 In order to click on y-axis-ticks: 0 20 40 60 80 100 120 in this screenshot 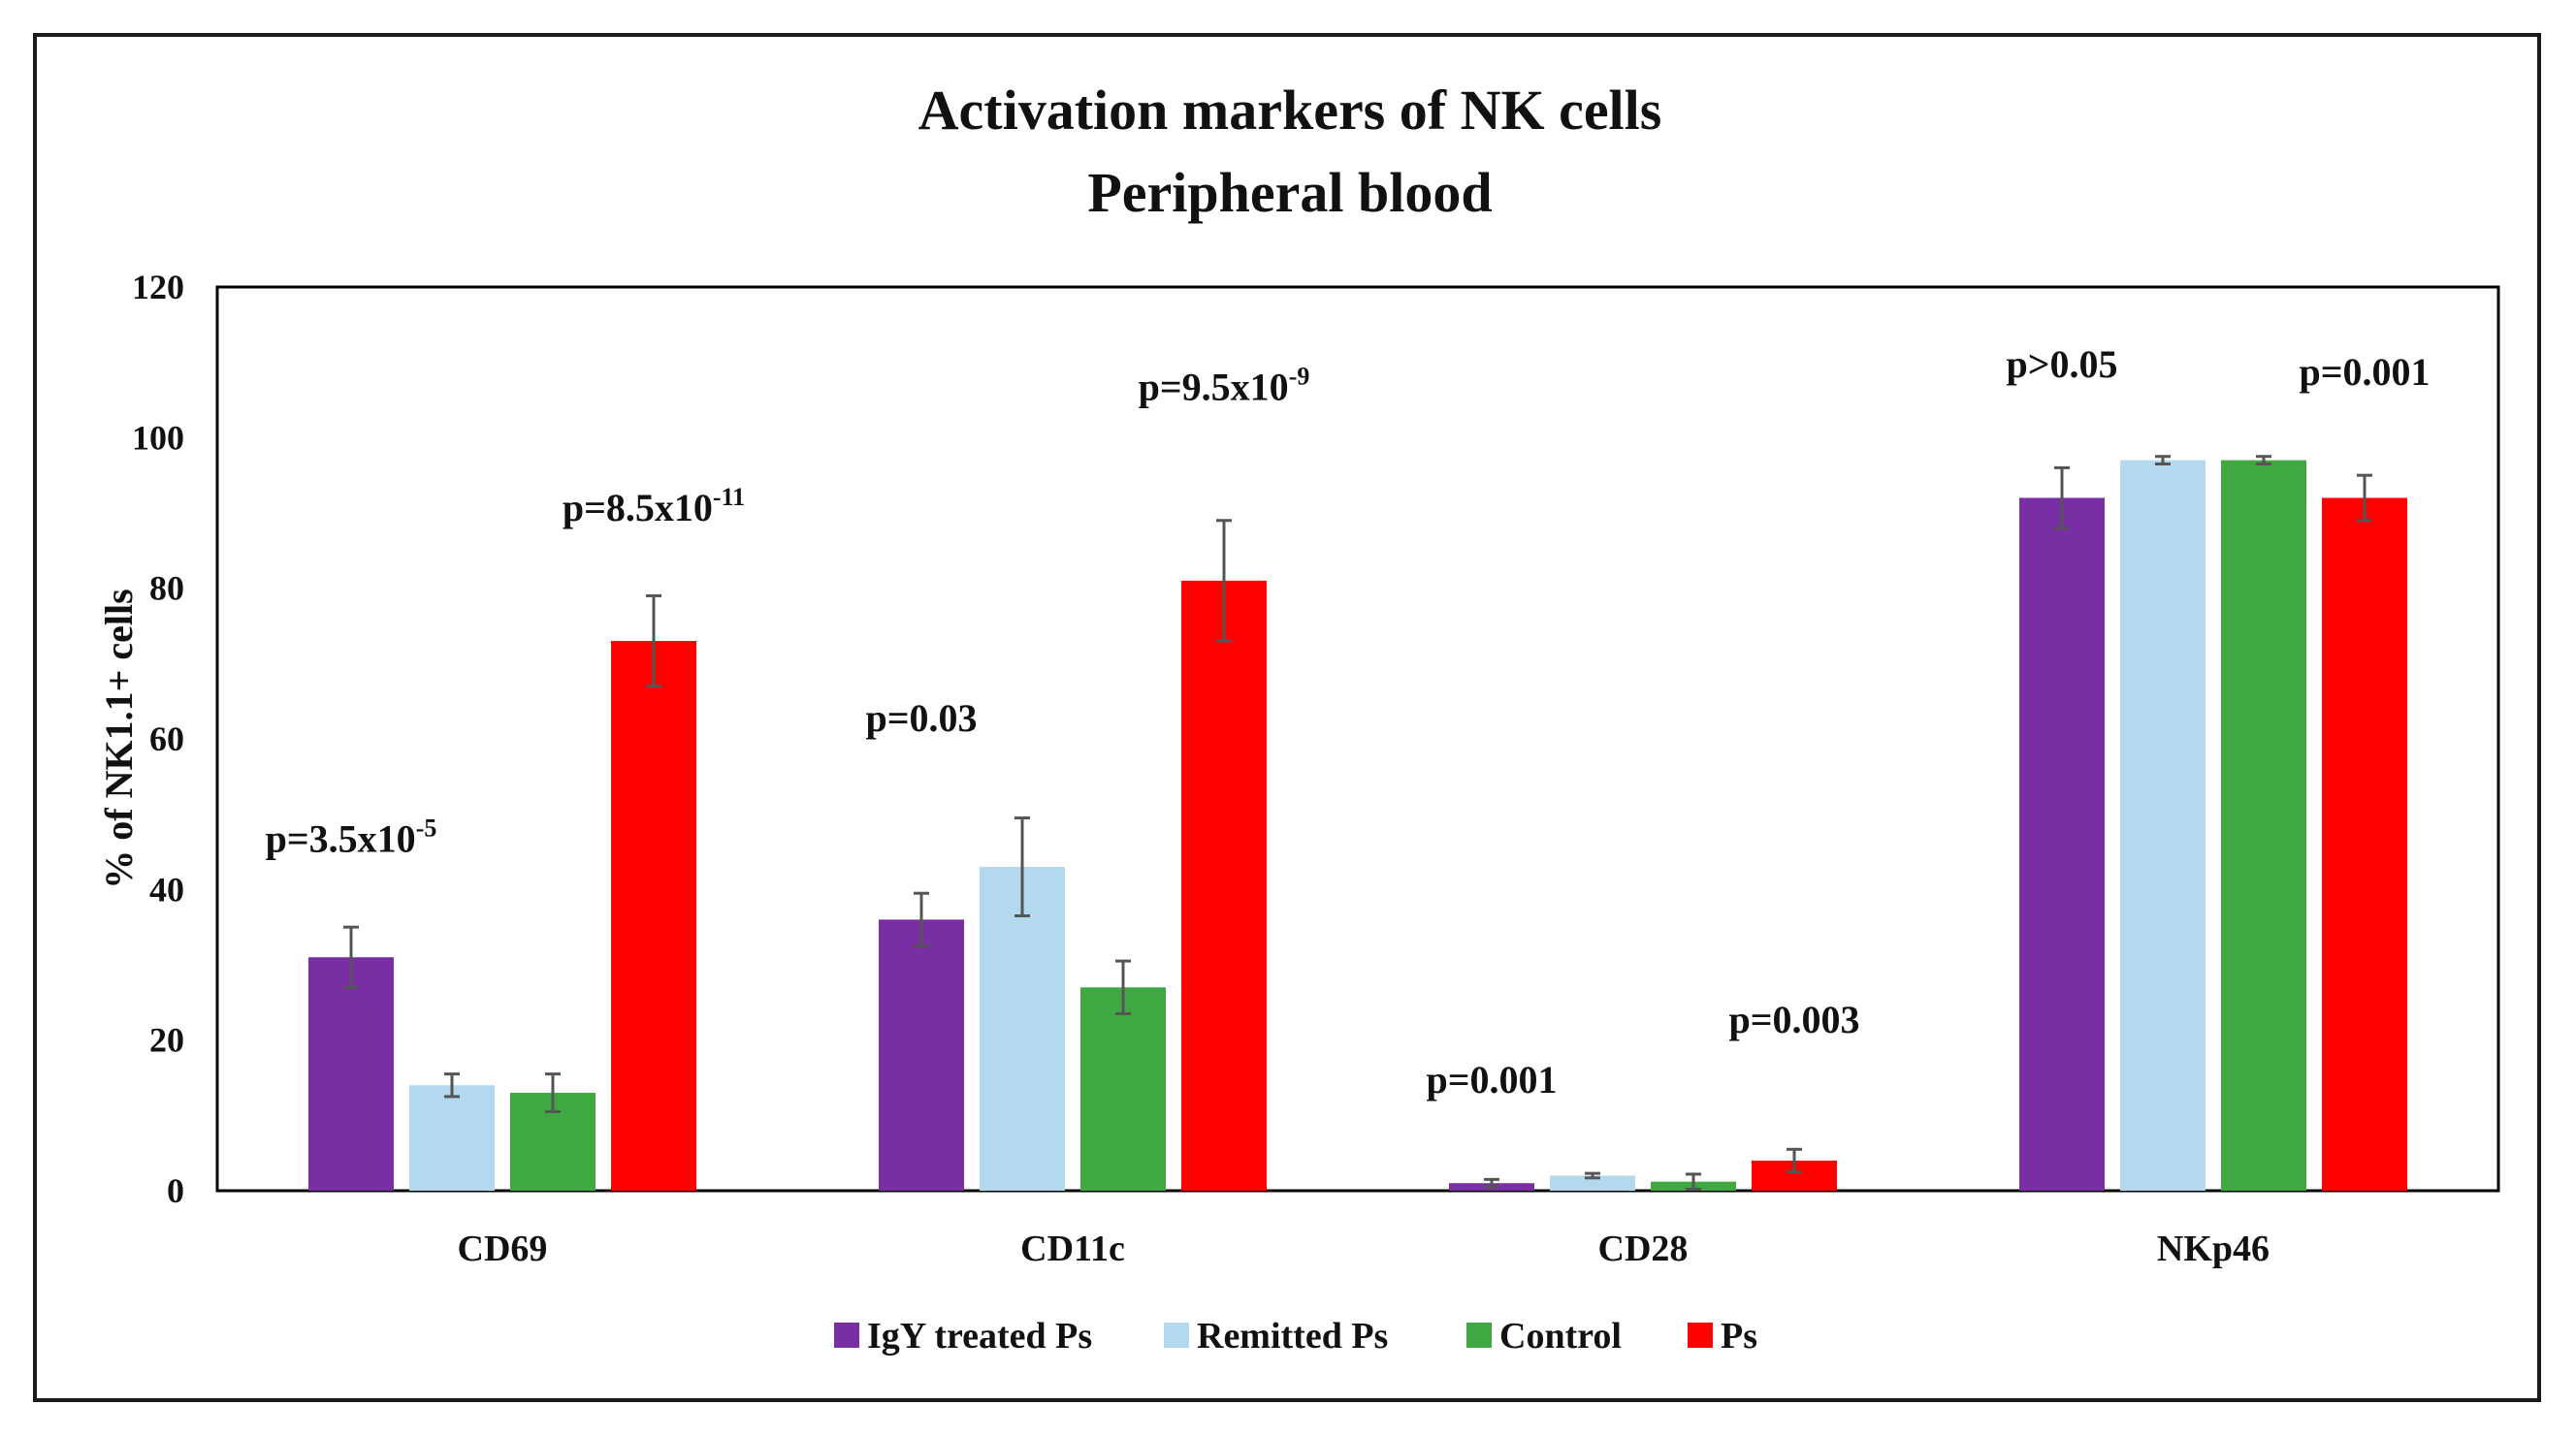, I will do `click(158, 739)`.